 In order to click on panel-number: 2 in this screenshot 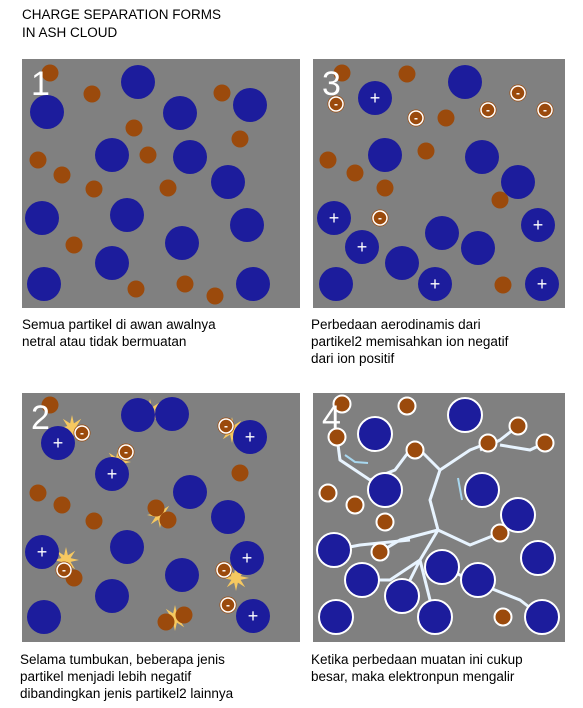, I will do `click(40, 418)`.